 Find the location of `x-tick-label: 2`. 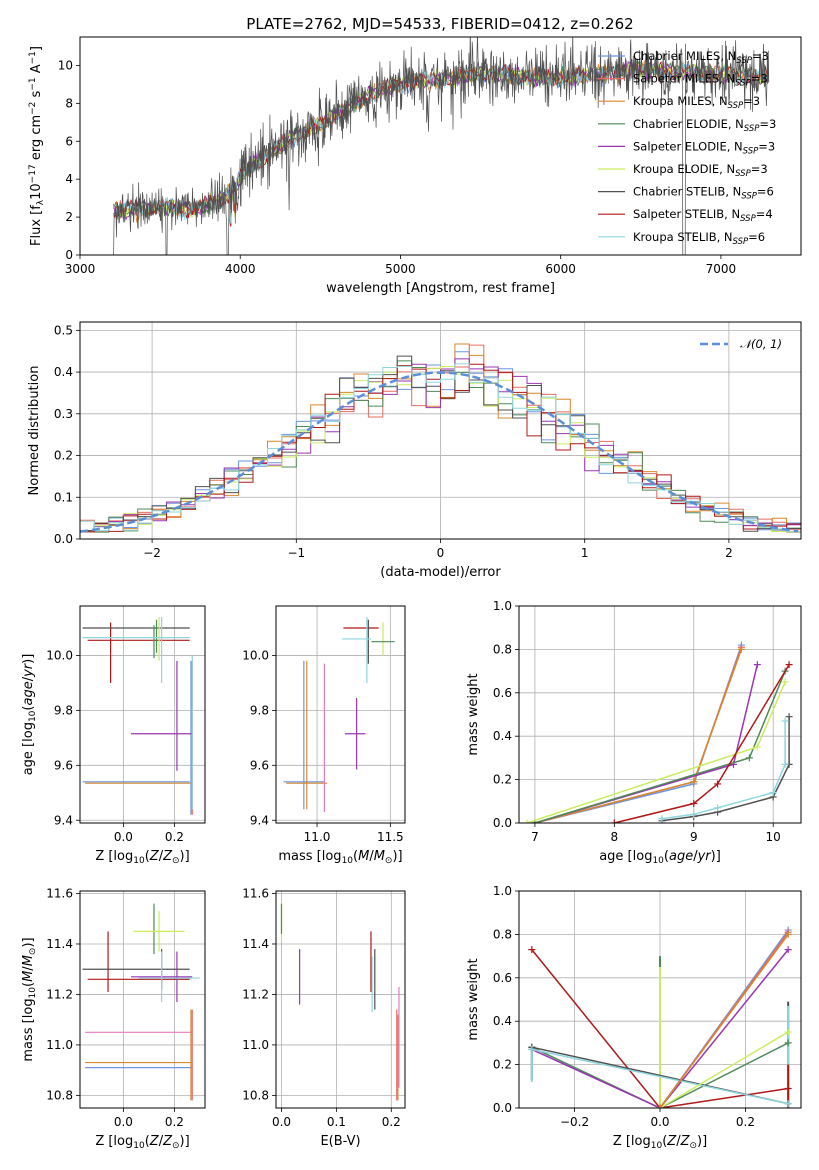

x-tick-label: 2 is located at coordinates (729, 553).